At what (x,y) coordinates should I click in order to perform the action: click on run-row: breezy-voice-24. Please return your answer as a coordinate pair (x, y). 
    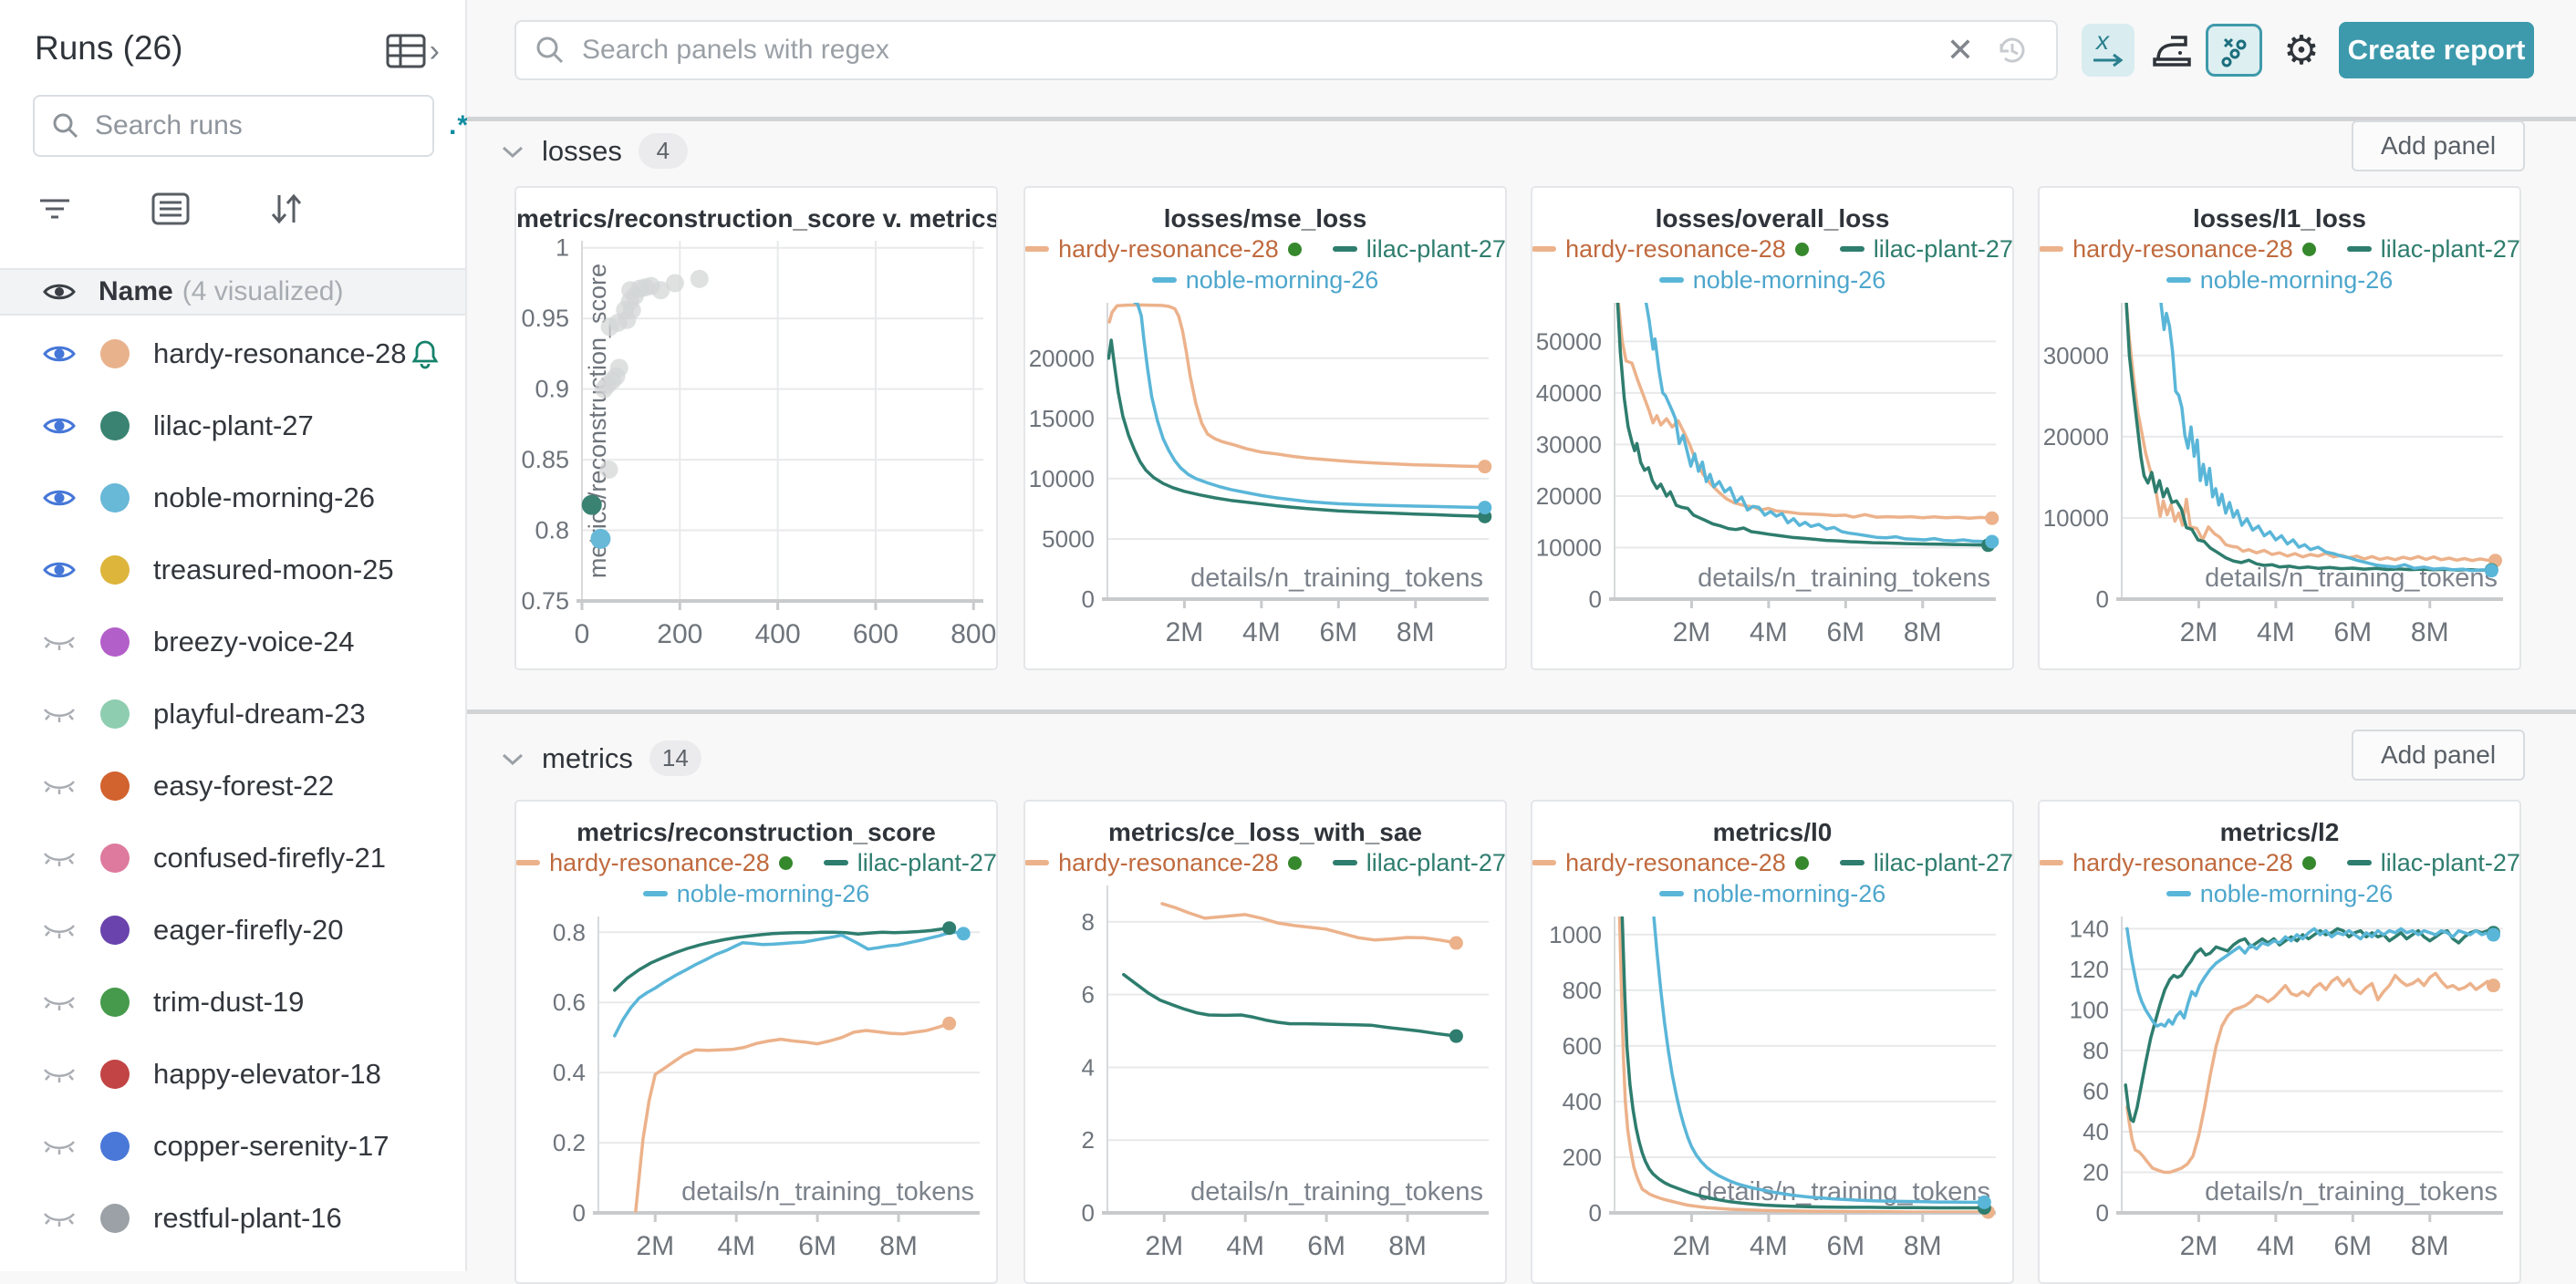
    Looking at the image, I should click on (232, 642).